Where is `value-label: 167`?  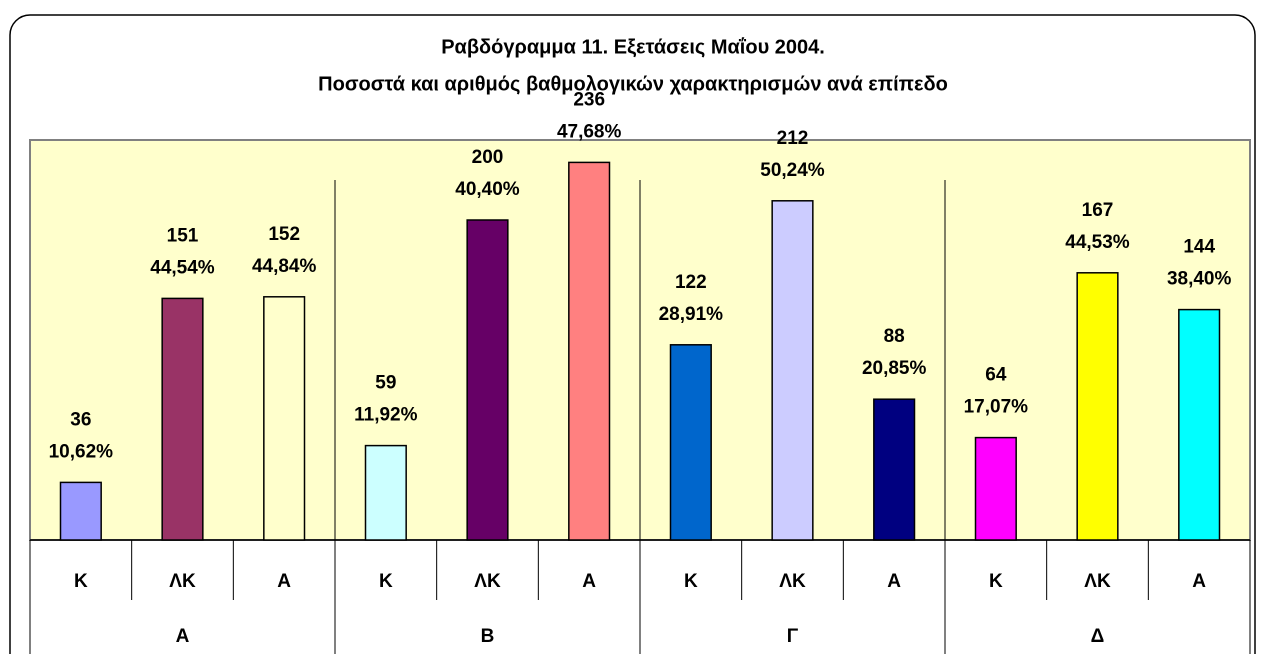
value-label: 167 is located at coordinates (1098, 210).